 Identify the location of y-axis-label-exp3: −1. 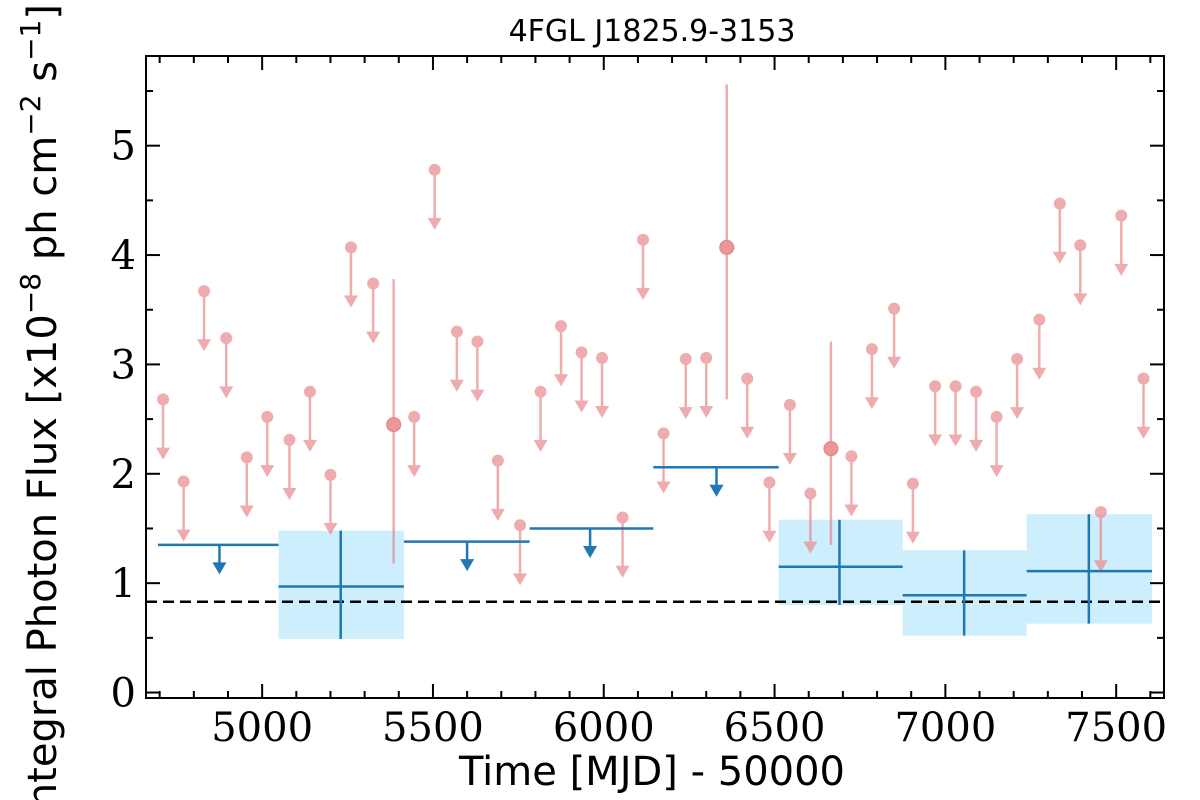
(30, 40).